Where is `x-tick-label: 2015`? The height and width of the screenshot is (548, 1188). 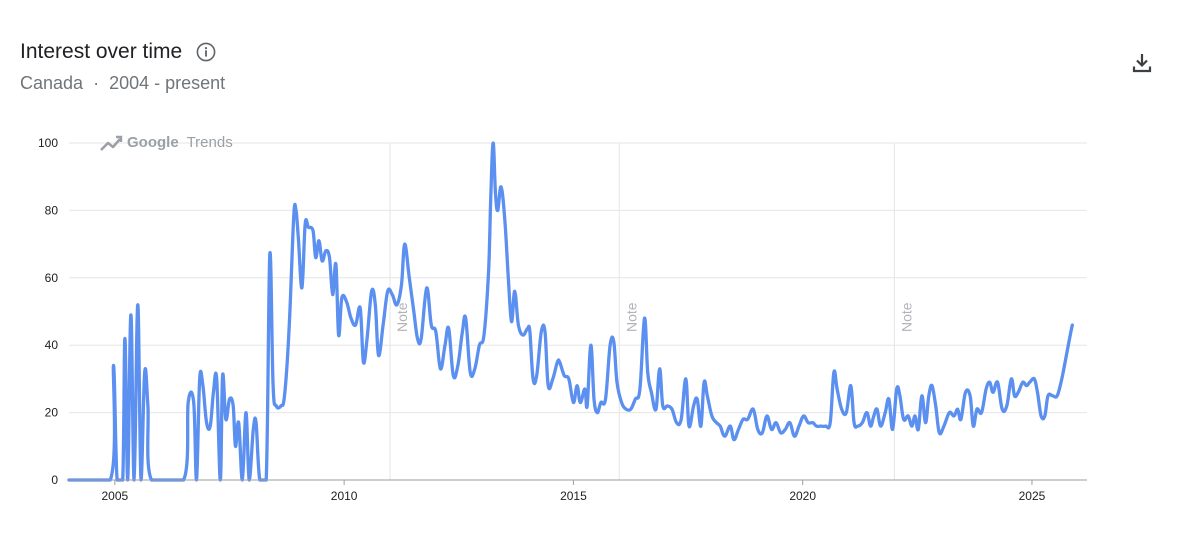
x-tick-label: 2015 is located at coordinates (573, 496).